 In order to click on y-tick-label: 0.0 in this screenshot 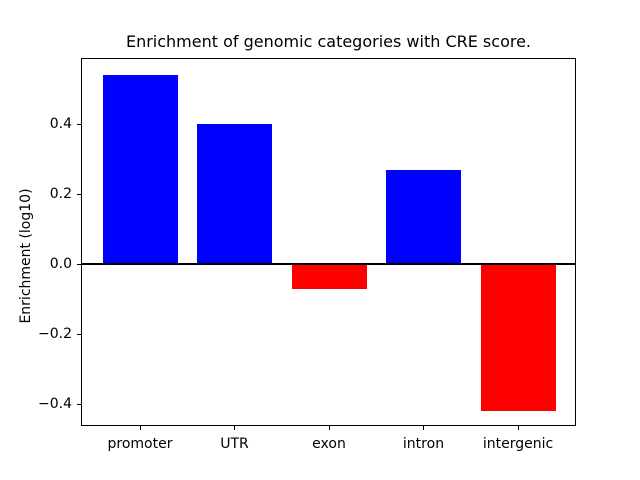, I will do `click(60, 264)`.